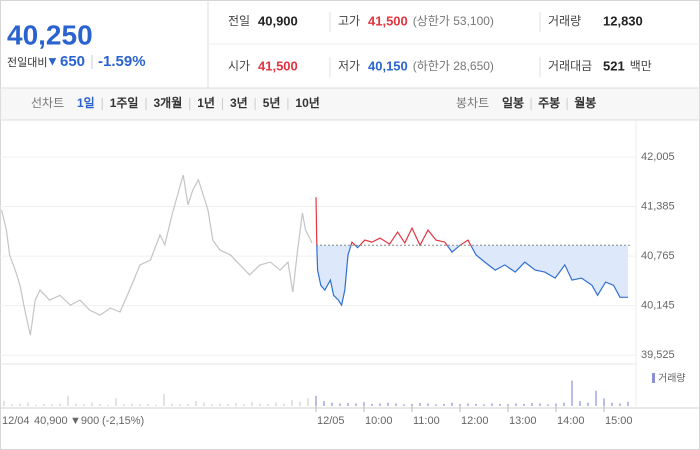 The height and width of the screenshot is (450, 700). What do you see at coordinates (453, 66) in the screenshot?
I see `stat-note: (하한가 28,650)` at bounding box center [453, 66].